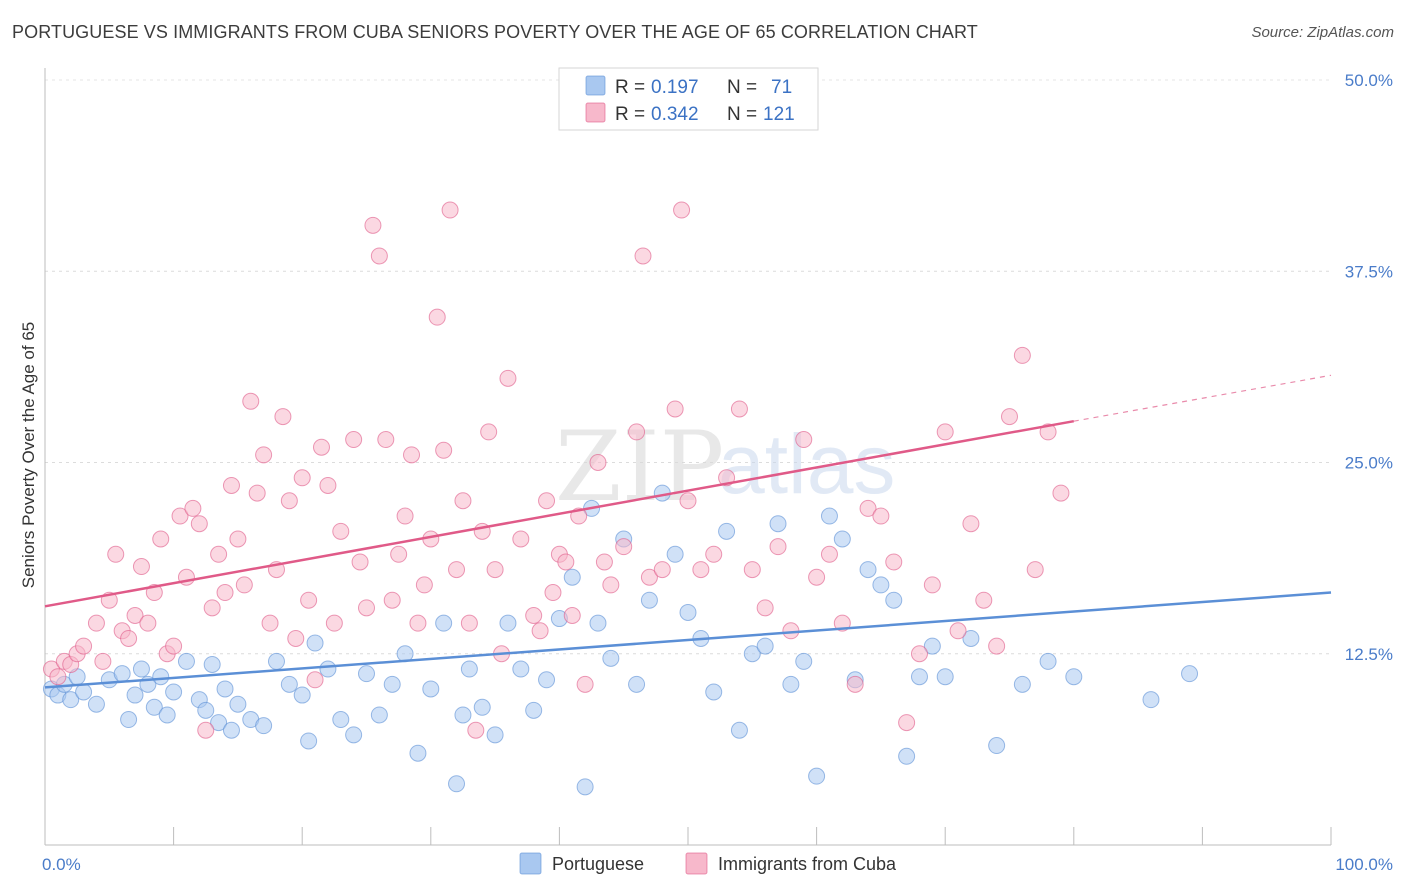 This screenshot has width=1406, height=892. Describe the element at coordinates (630, 87) in the screenshot. I see `legend-r-label: R =` at that location.